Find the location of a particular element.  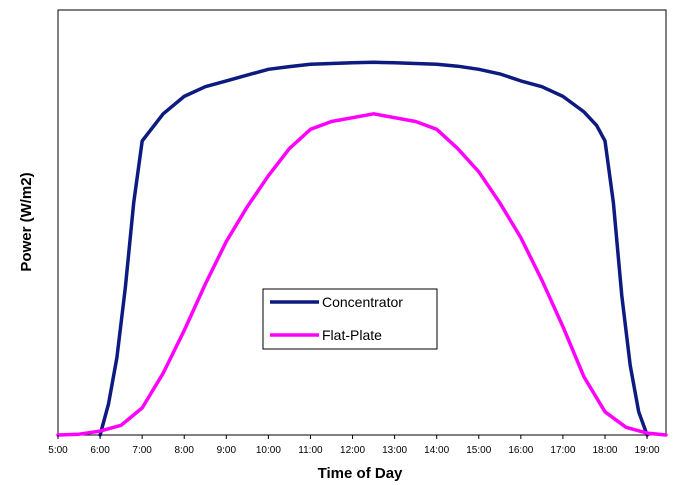

x-tick-label: 9:00 is located at coordinates (227, 450).